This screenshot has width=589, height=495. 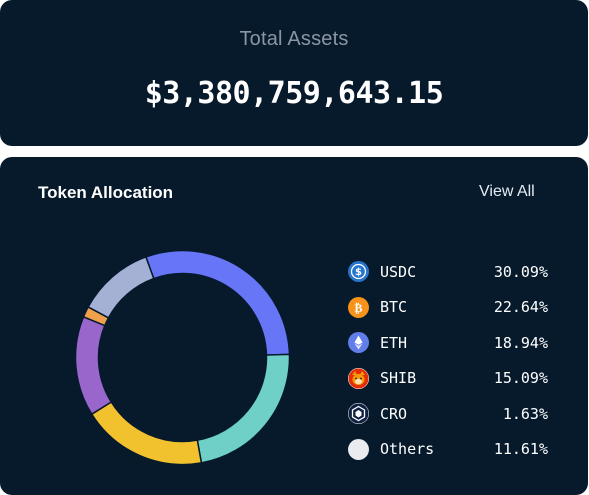 I want to click on token-symbol: ETH, so click(x=394, y=342).